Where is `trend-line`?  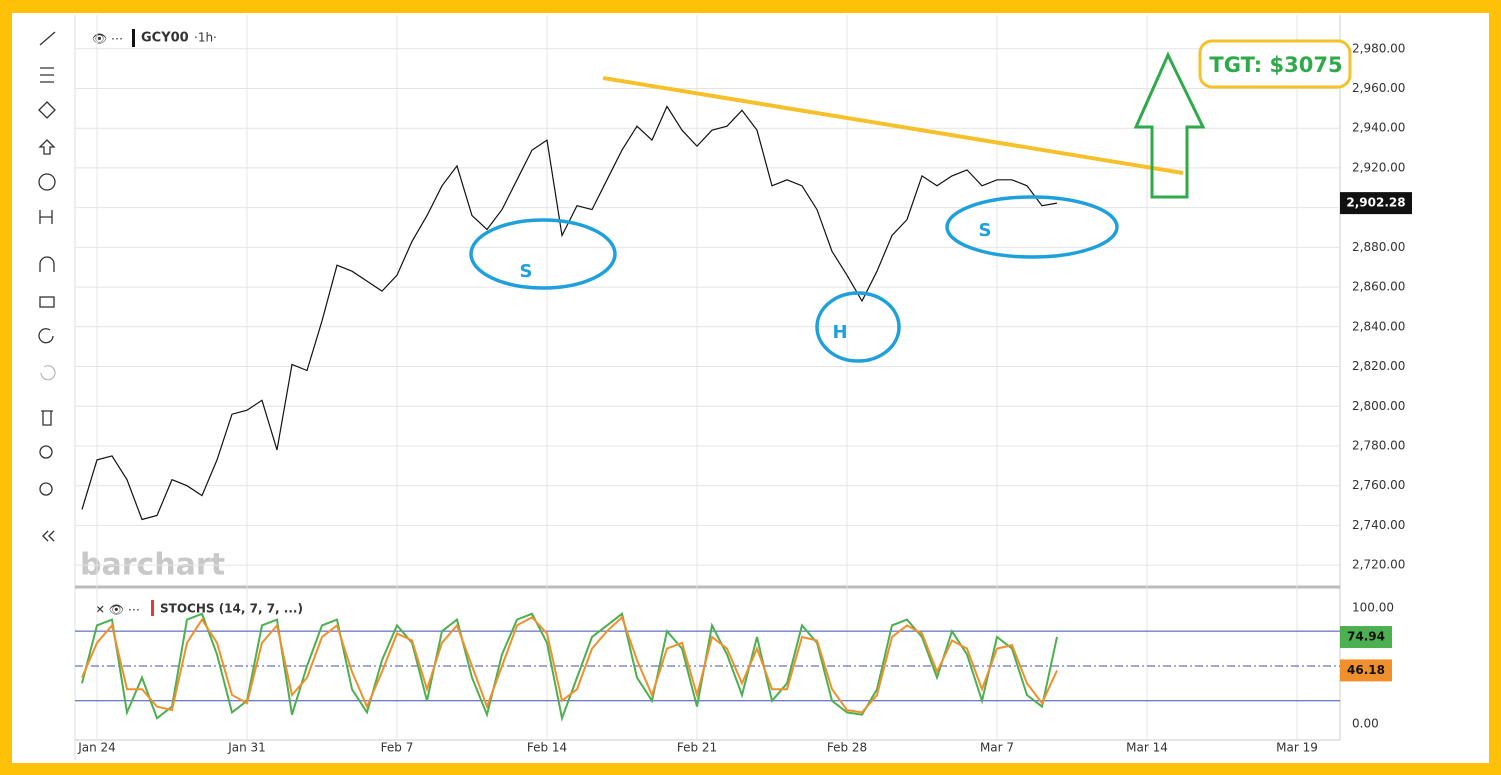 trend-line is located at coordinates (893, 125).